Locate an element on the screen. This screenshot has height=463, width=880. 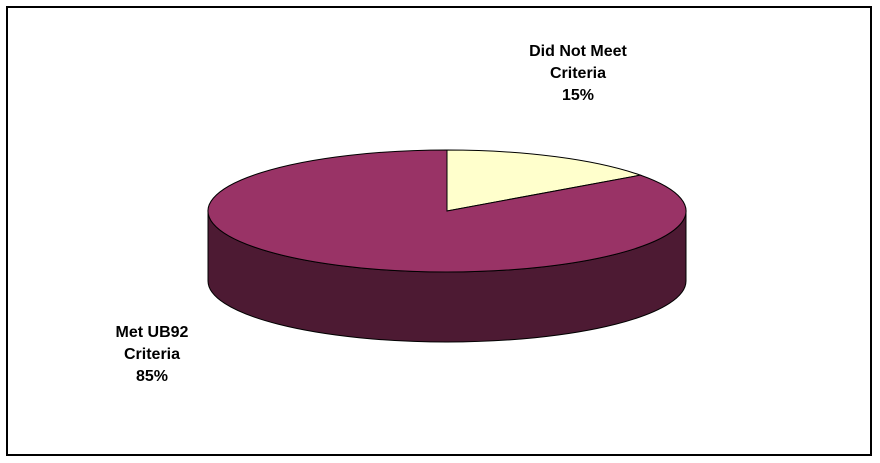
pie-slice-met-ub92-criteria is located at coordinates (447, 211).